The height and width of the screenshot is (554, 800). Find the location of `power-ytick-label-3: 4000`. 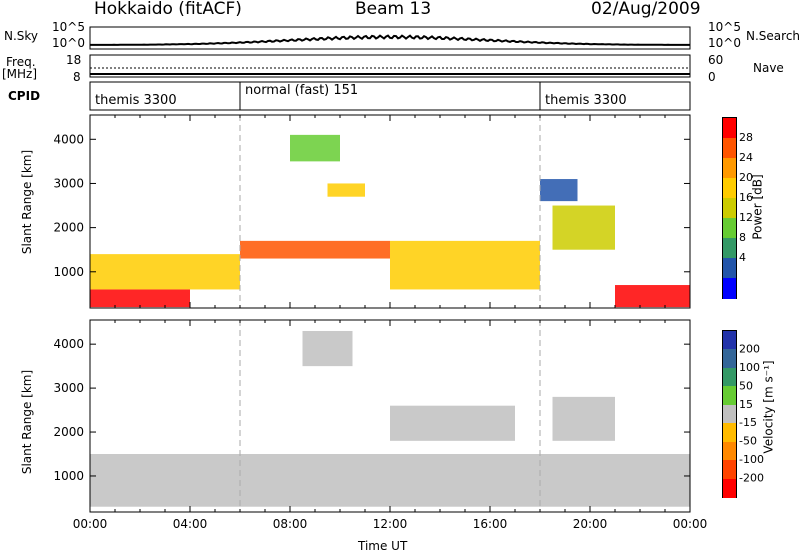

power-ytick-label-3: 4000 is located at coordinates (68, 139).